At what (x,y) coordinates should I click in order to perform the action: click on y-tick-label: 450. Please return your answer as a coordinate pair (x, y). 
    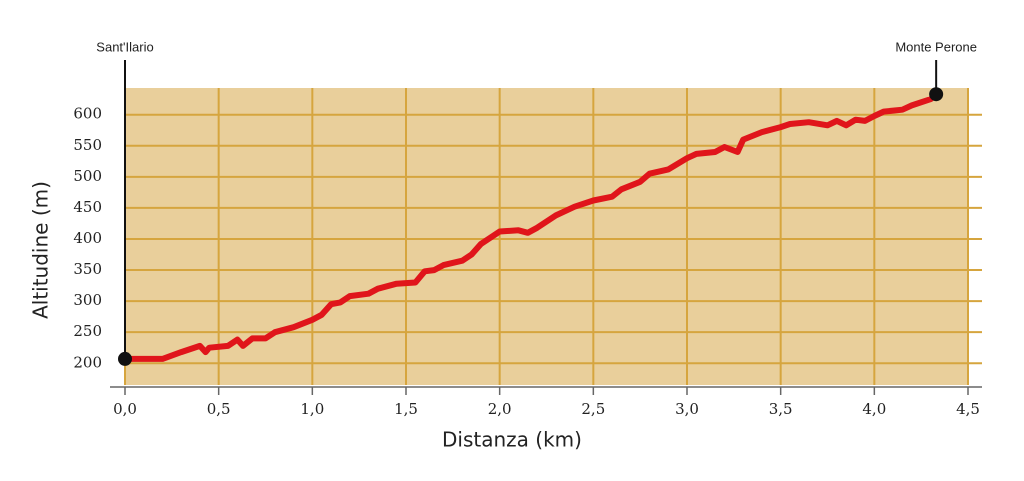
    Looking at the image, I should click on (87, 207).